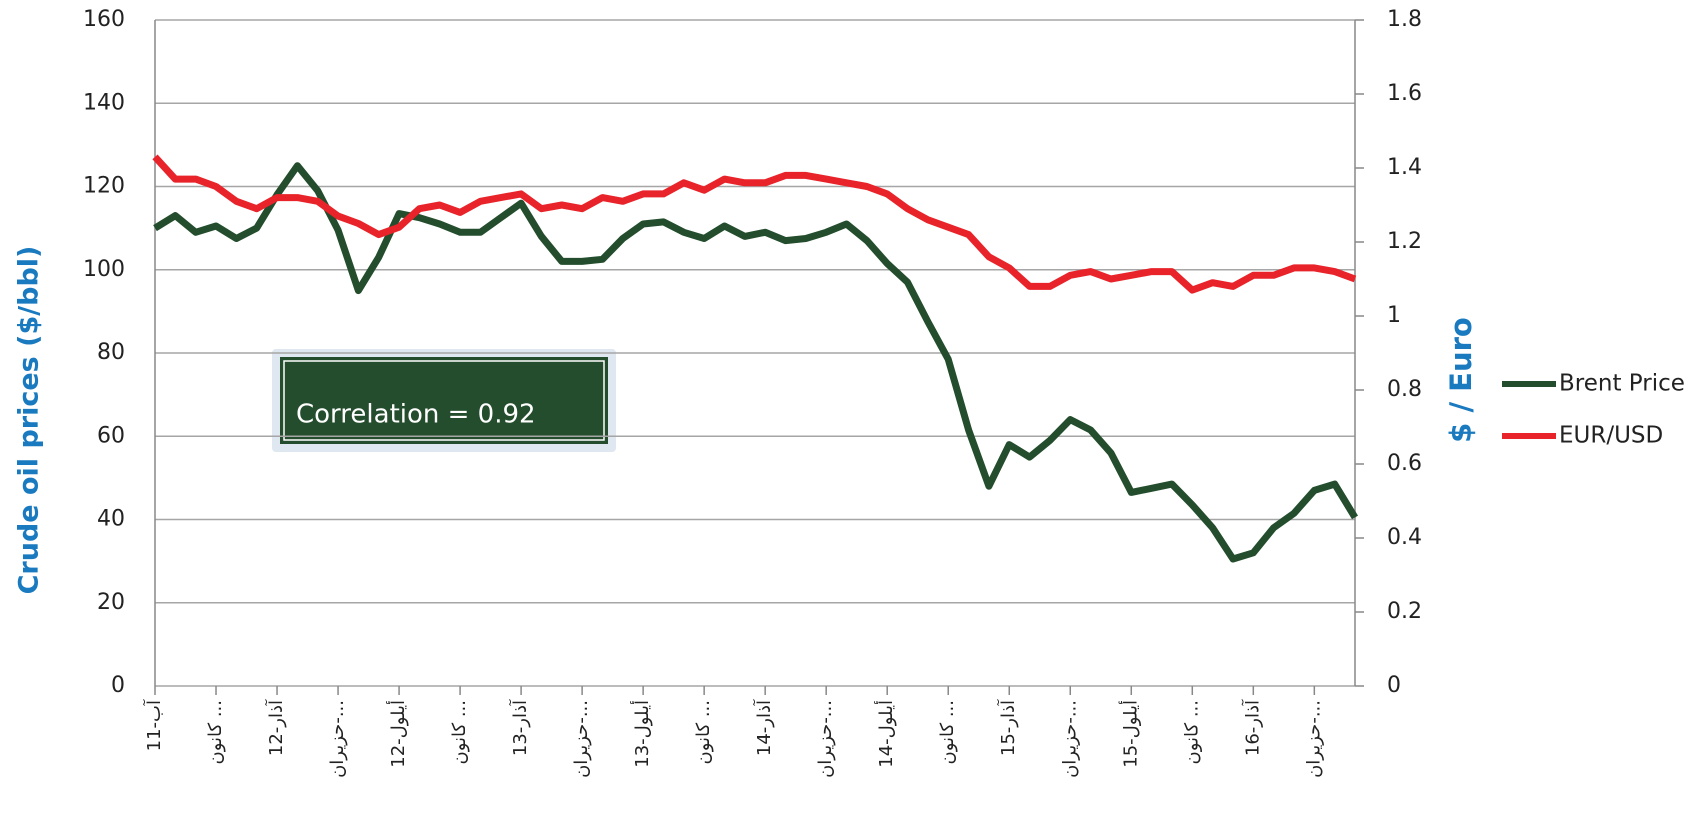 This screenshot has width=1706, height=813. Describe the element at coordinates (1404, 241) in the screenshot. I see `y2-tick-label: 1.2` at that location.